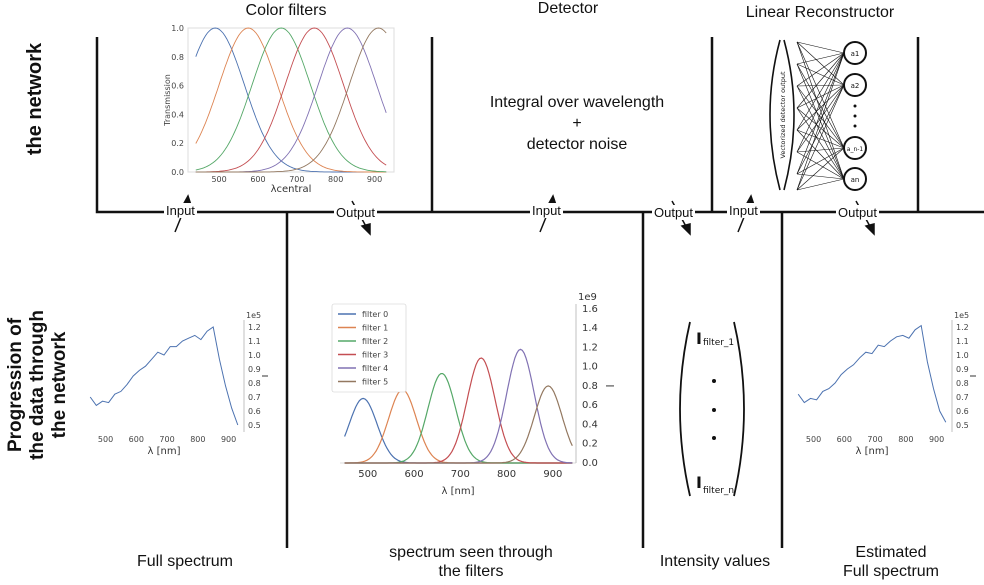 The width and height of the screenshot is (984, 585). I want to click on detector-line: +, so click(577, 123).